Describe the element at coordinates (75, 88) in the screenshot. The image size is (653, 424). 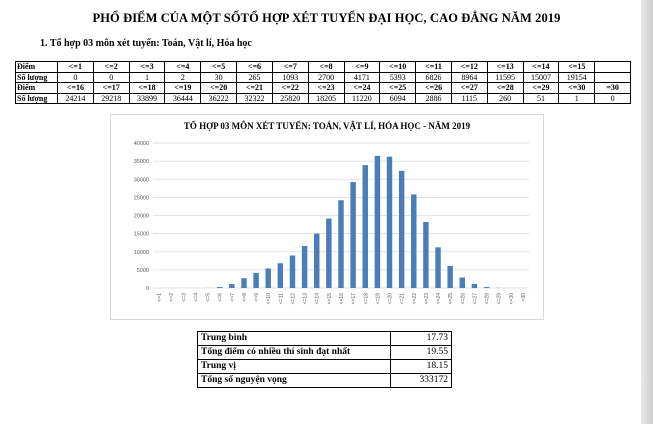
I see `score-bucket-cell: <=16` at that location.